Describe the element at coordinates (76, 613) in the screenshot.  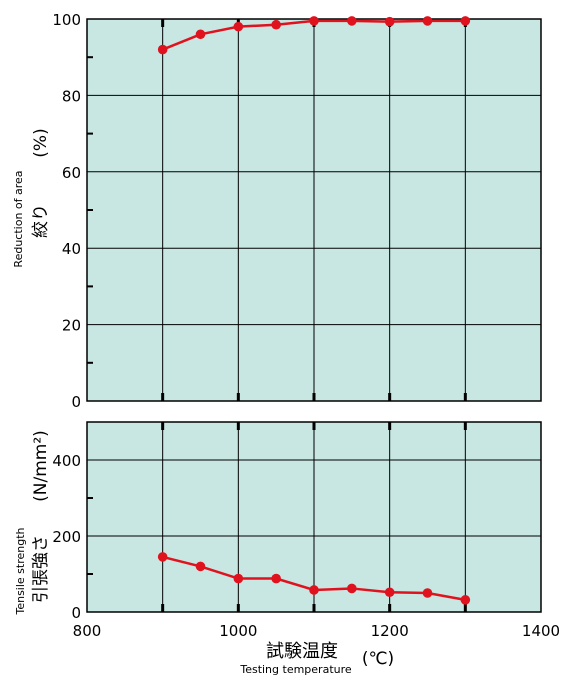
I see `bottom-y-tick-label: 0` at that location.